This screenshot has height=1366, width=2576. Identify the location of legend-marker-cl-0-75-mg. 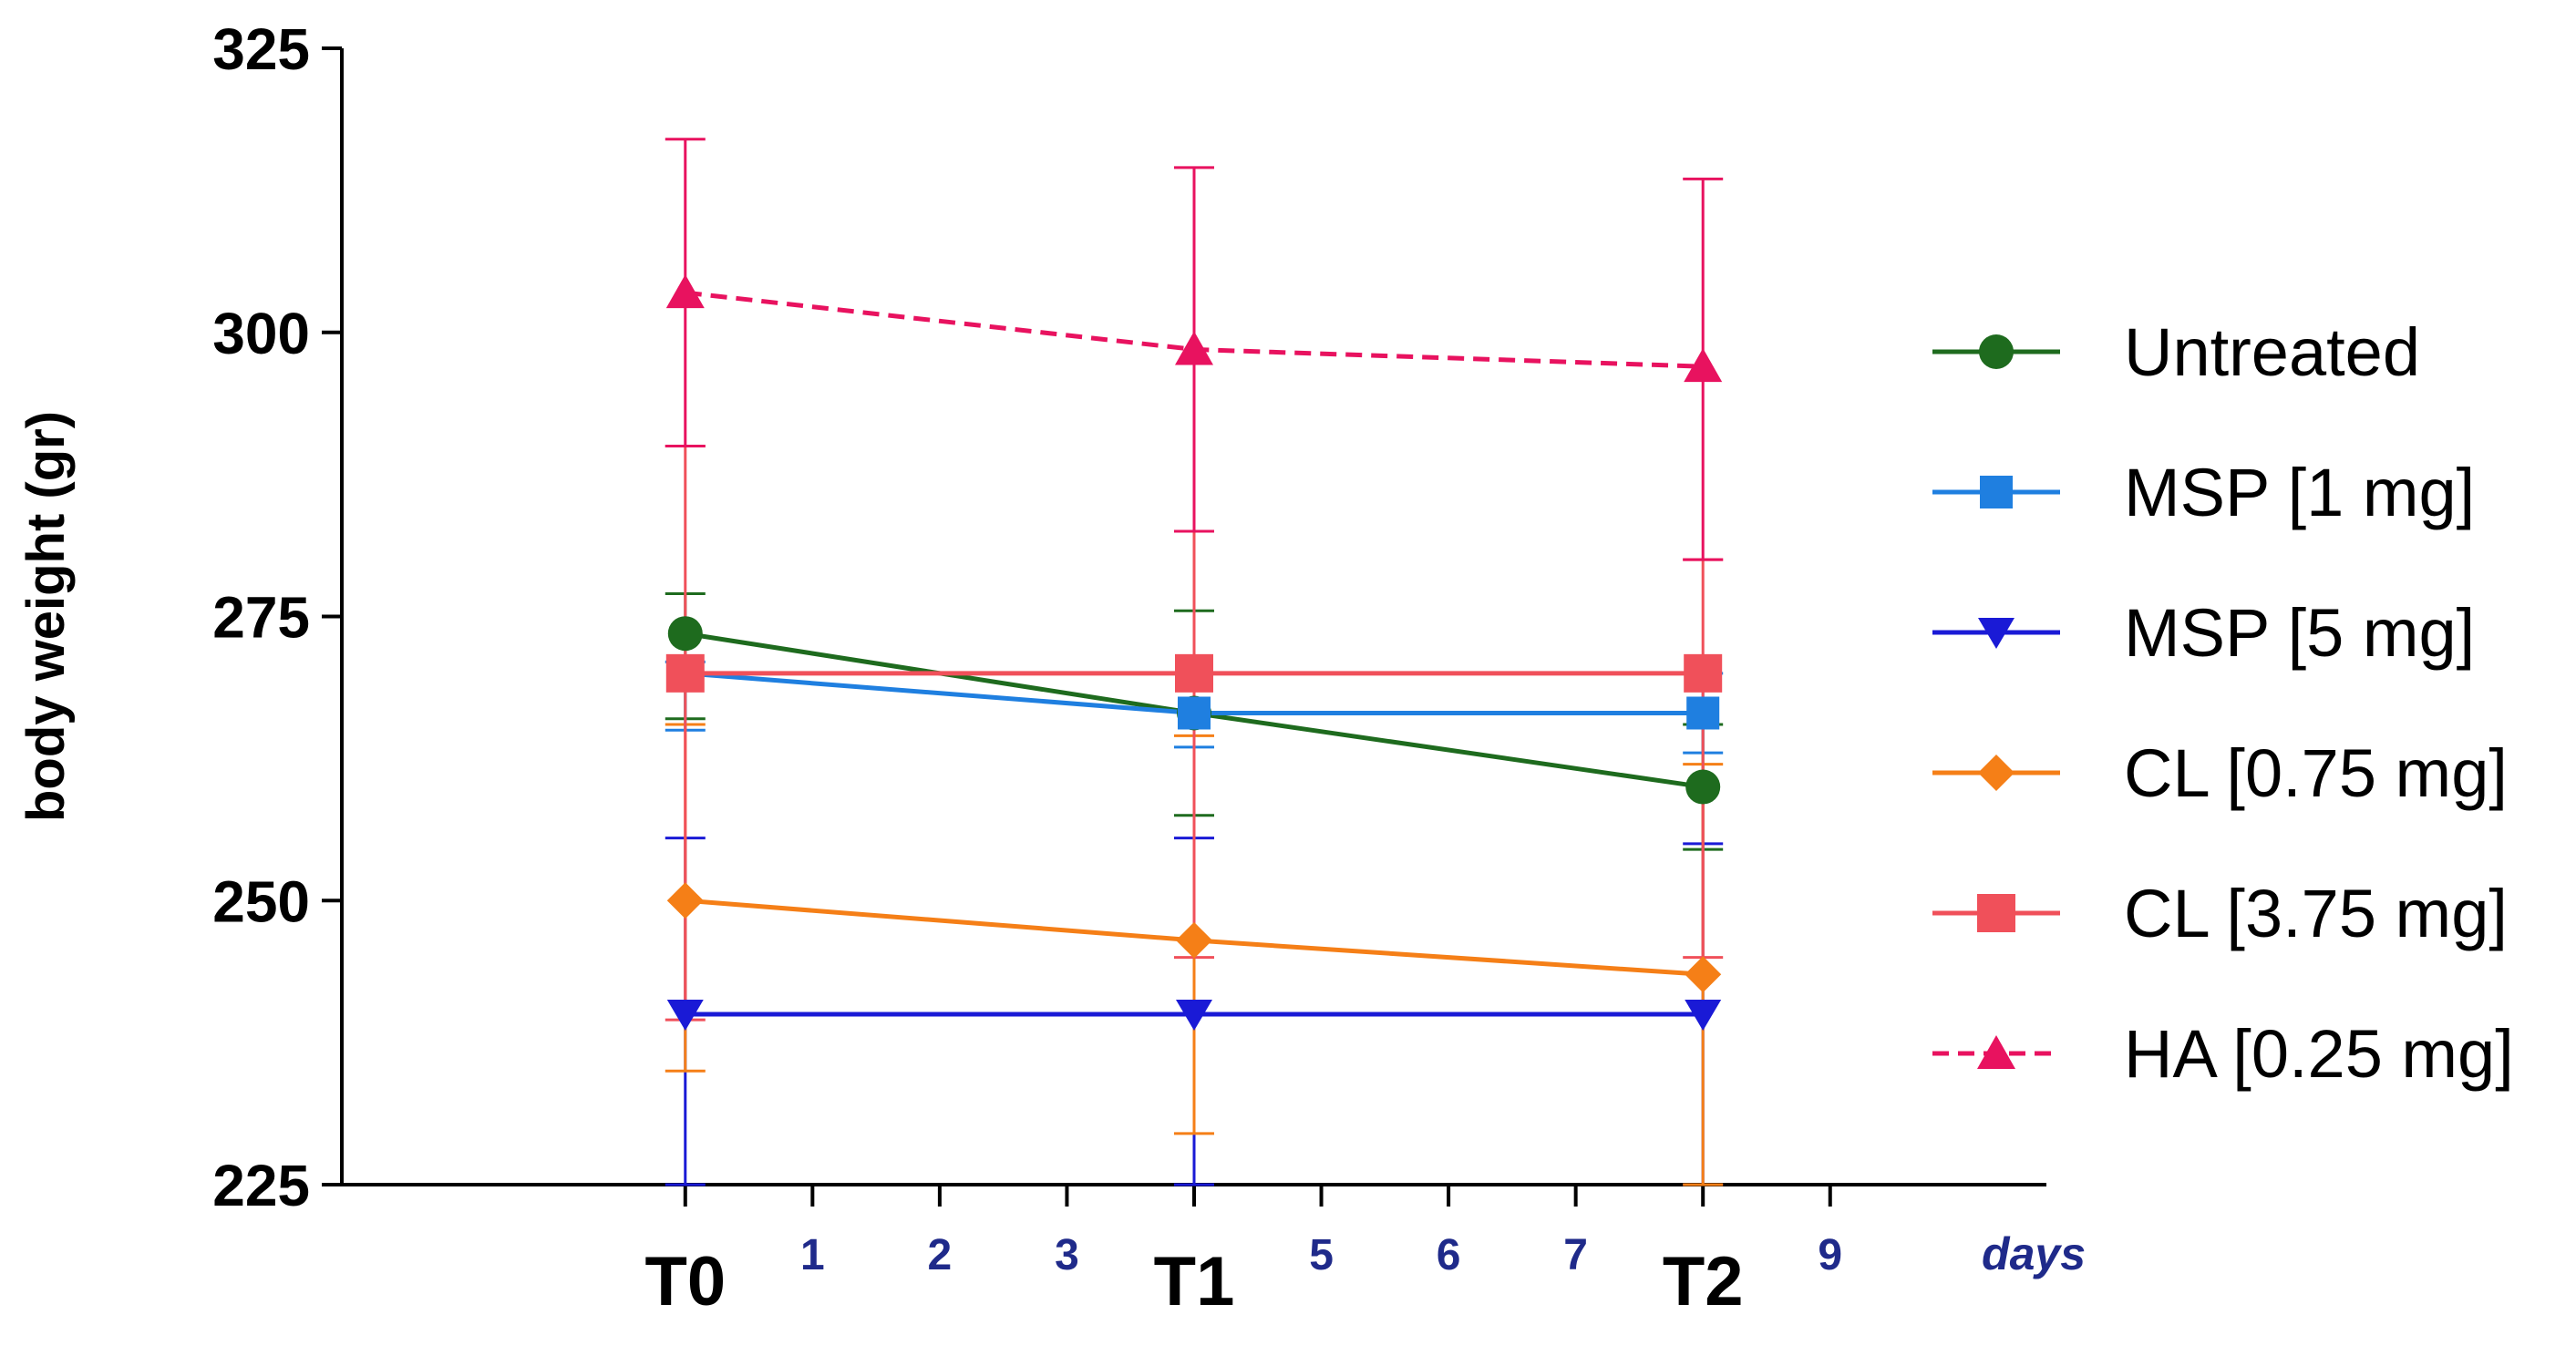
(1996, 773).